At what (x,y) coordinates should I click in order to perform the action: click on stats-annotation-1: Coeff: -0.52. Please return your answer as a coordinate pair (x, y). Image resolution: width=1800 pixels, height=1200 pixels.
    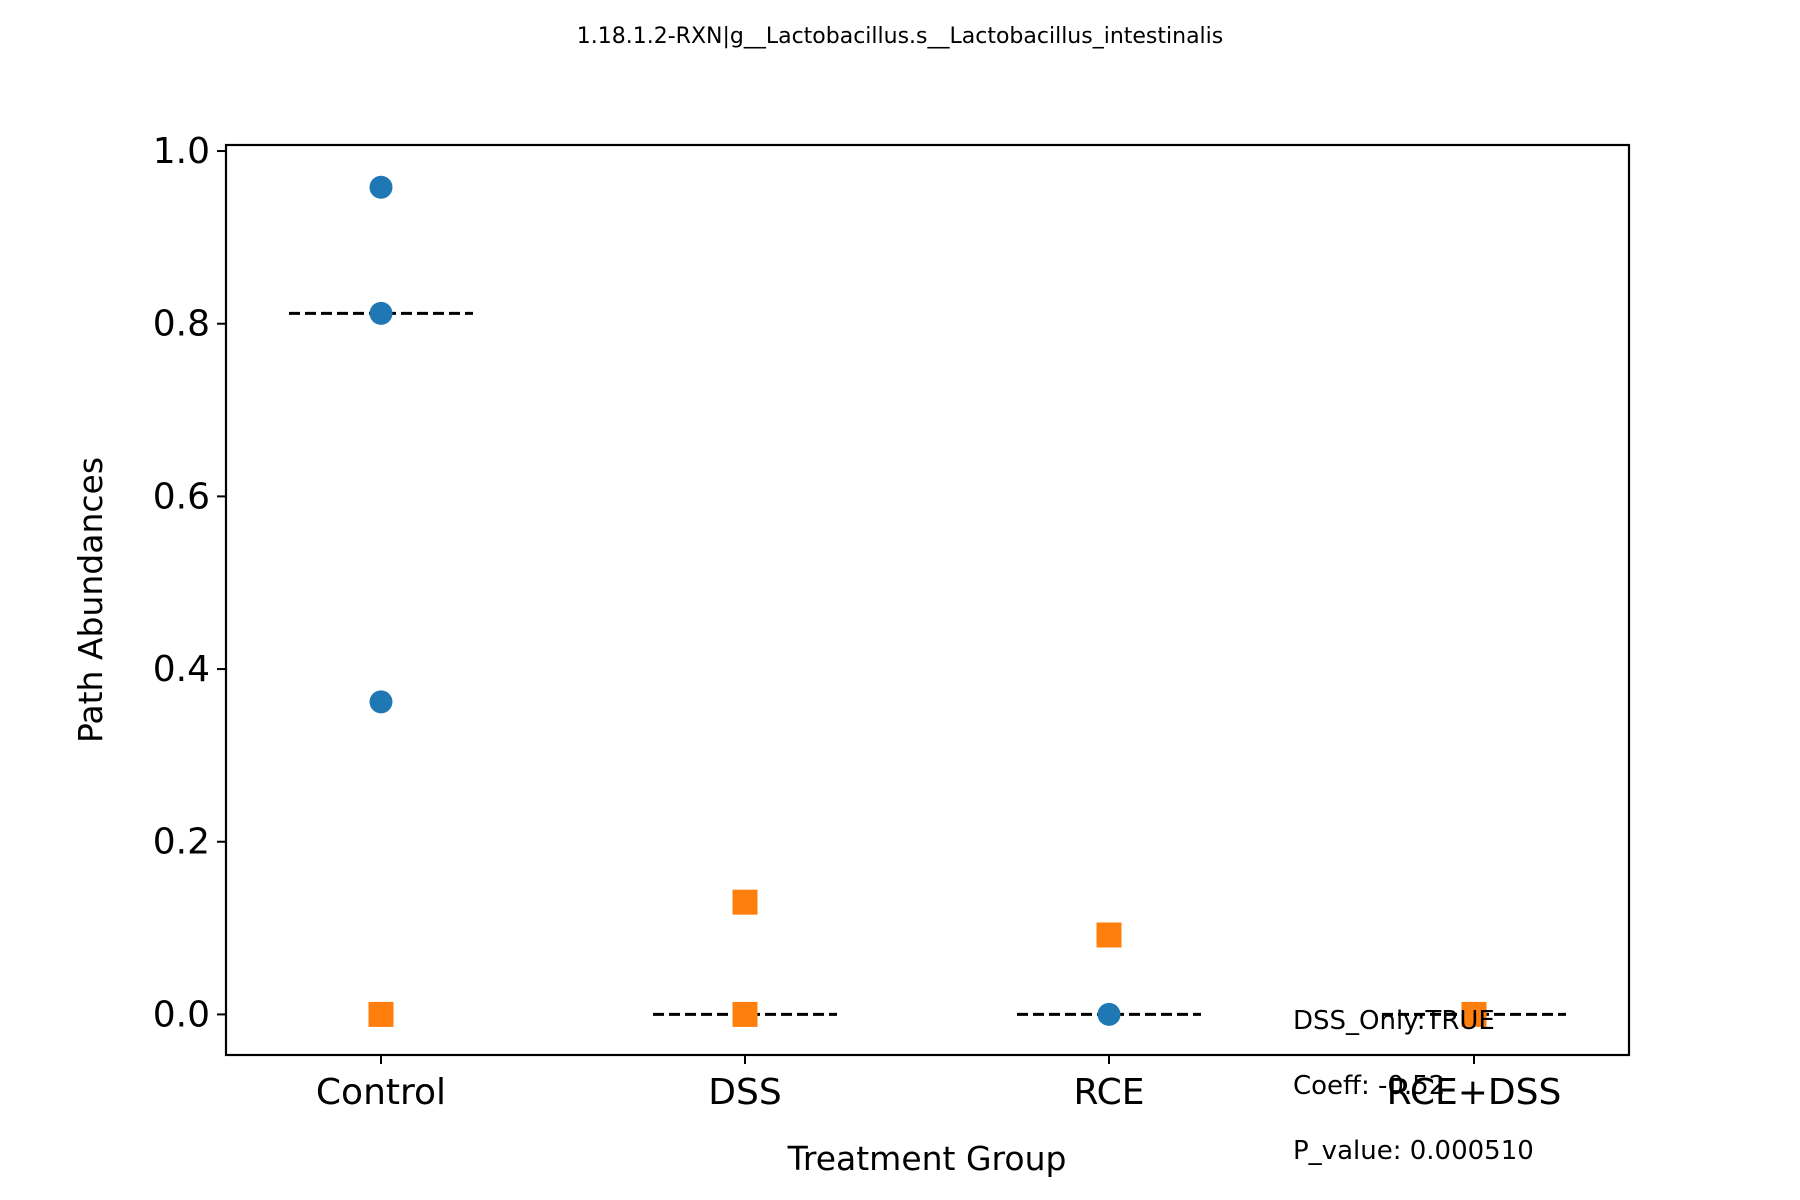
    Looking at the image, I should click on (1369, 1086).